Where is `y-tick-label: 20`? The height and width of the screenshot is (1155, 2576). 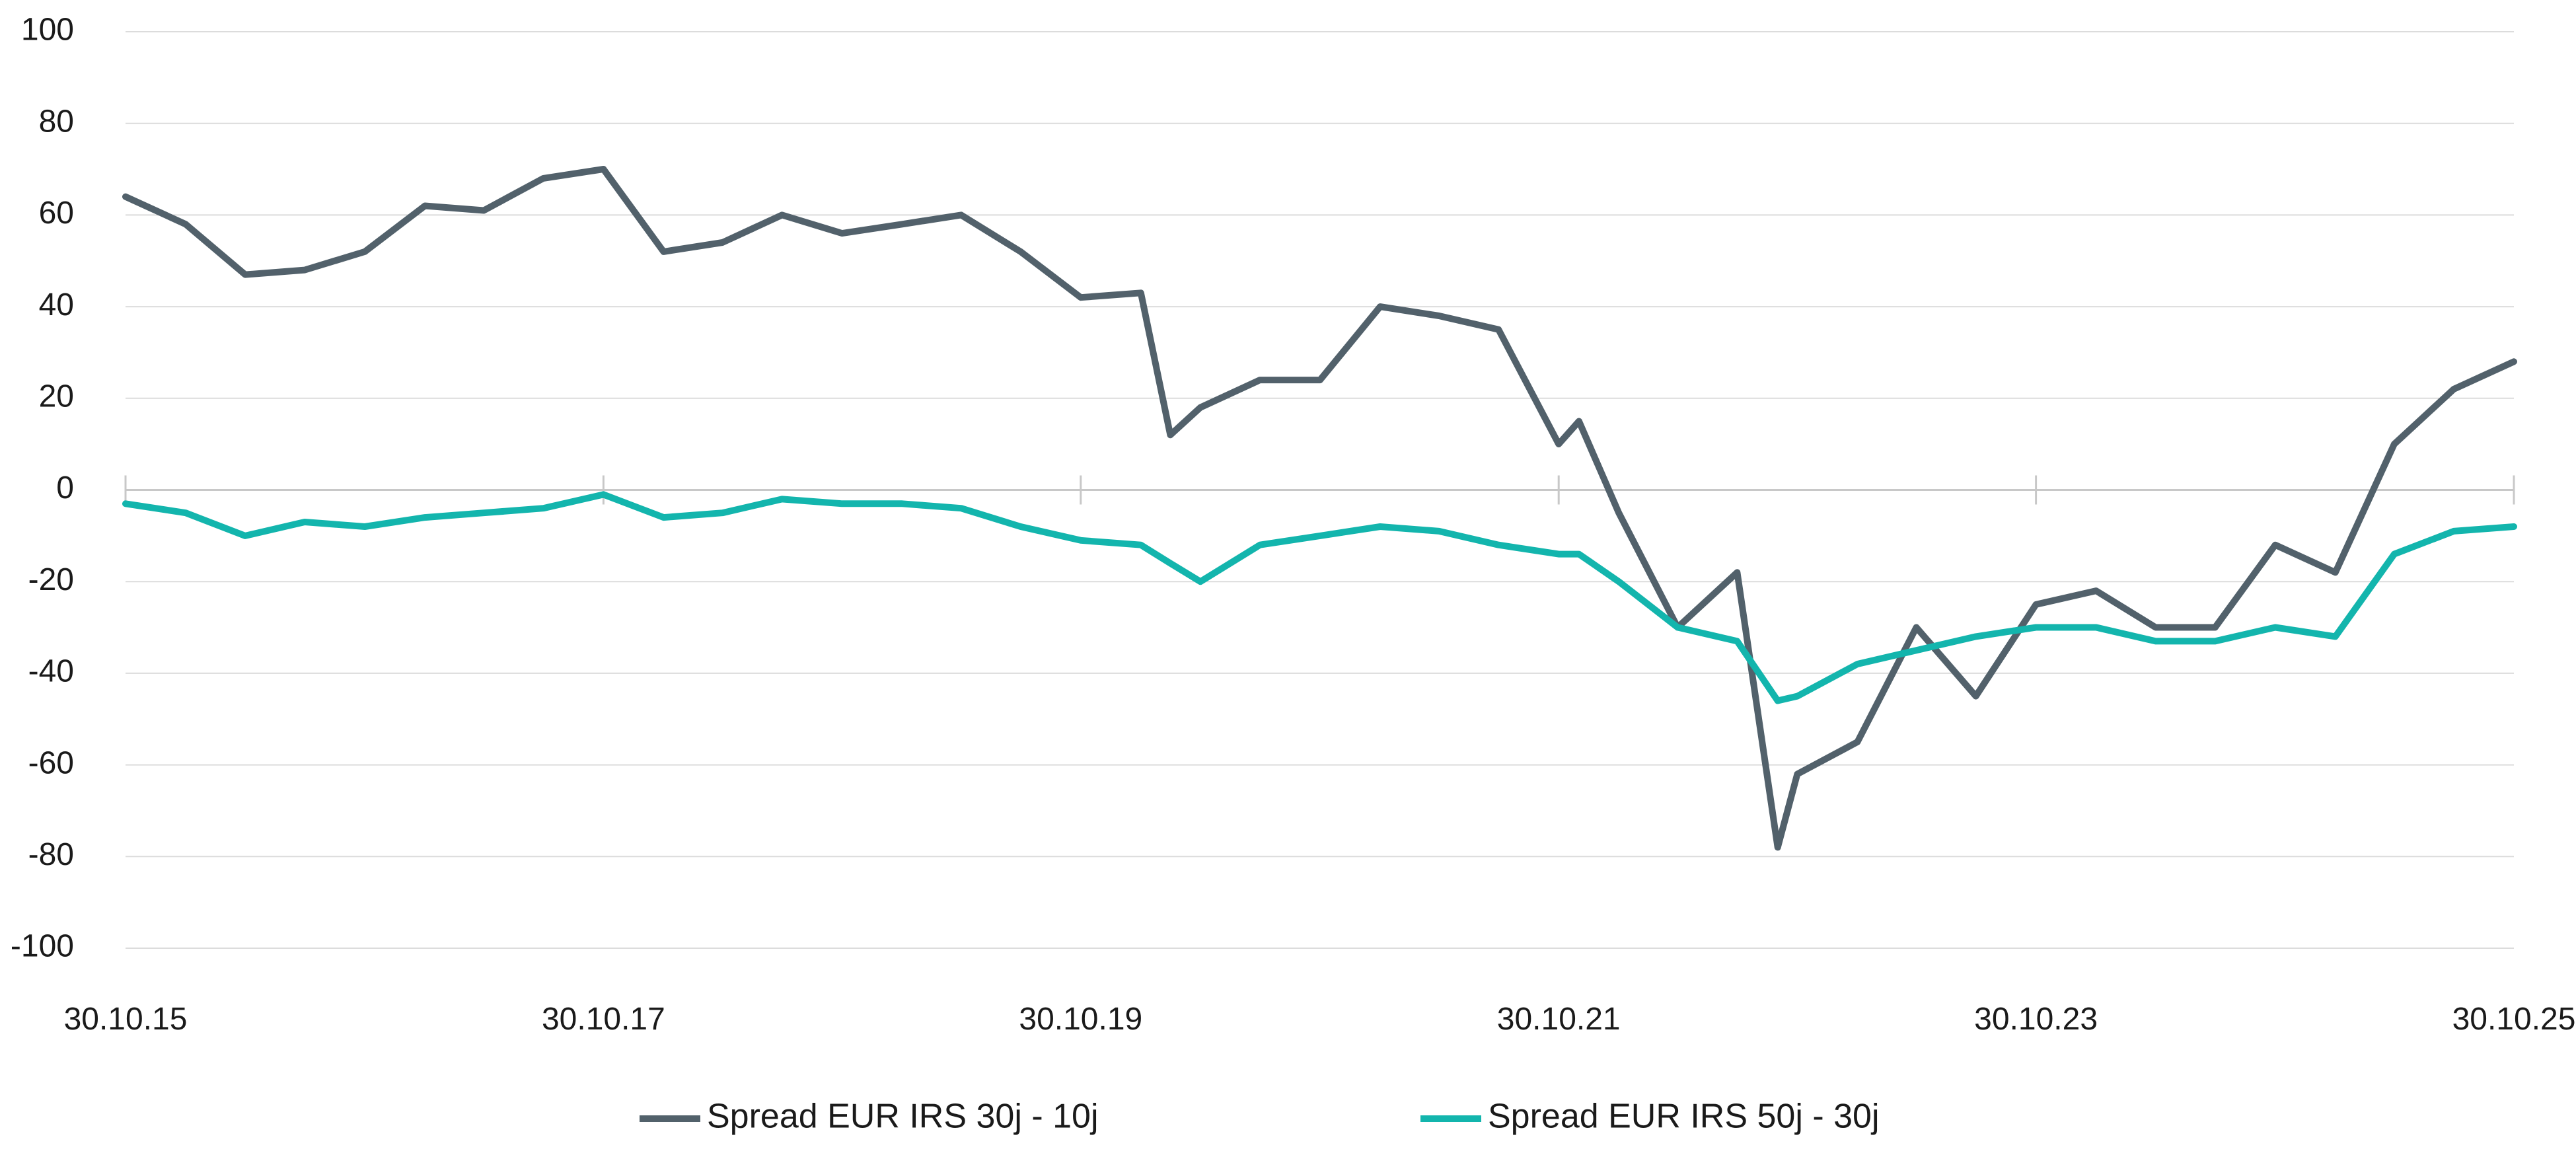
y-tick-label: 20 is located at coordinates (56, 396).